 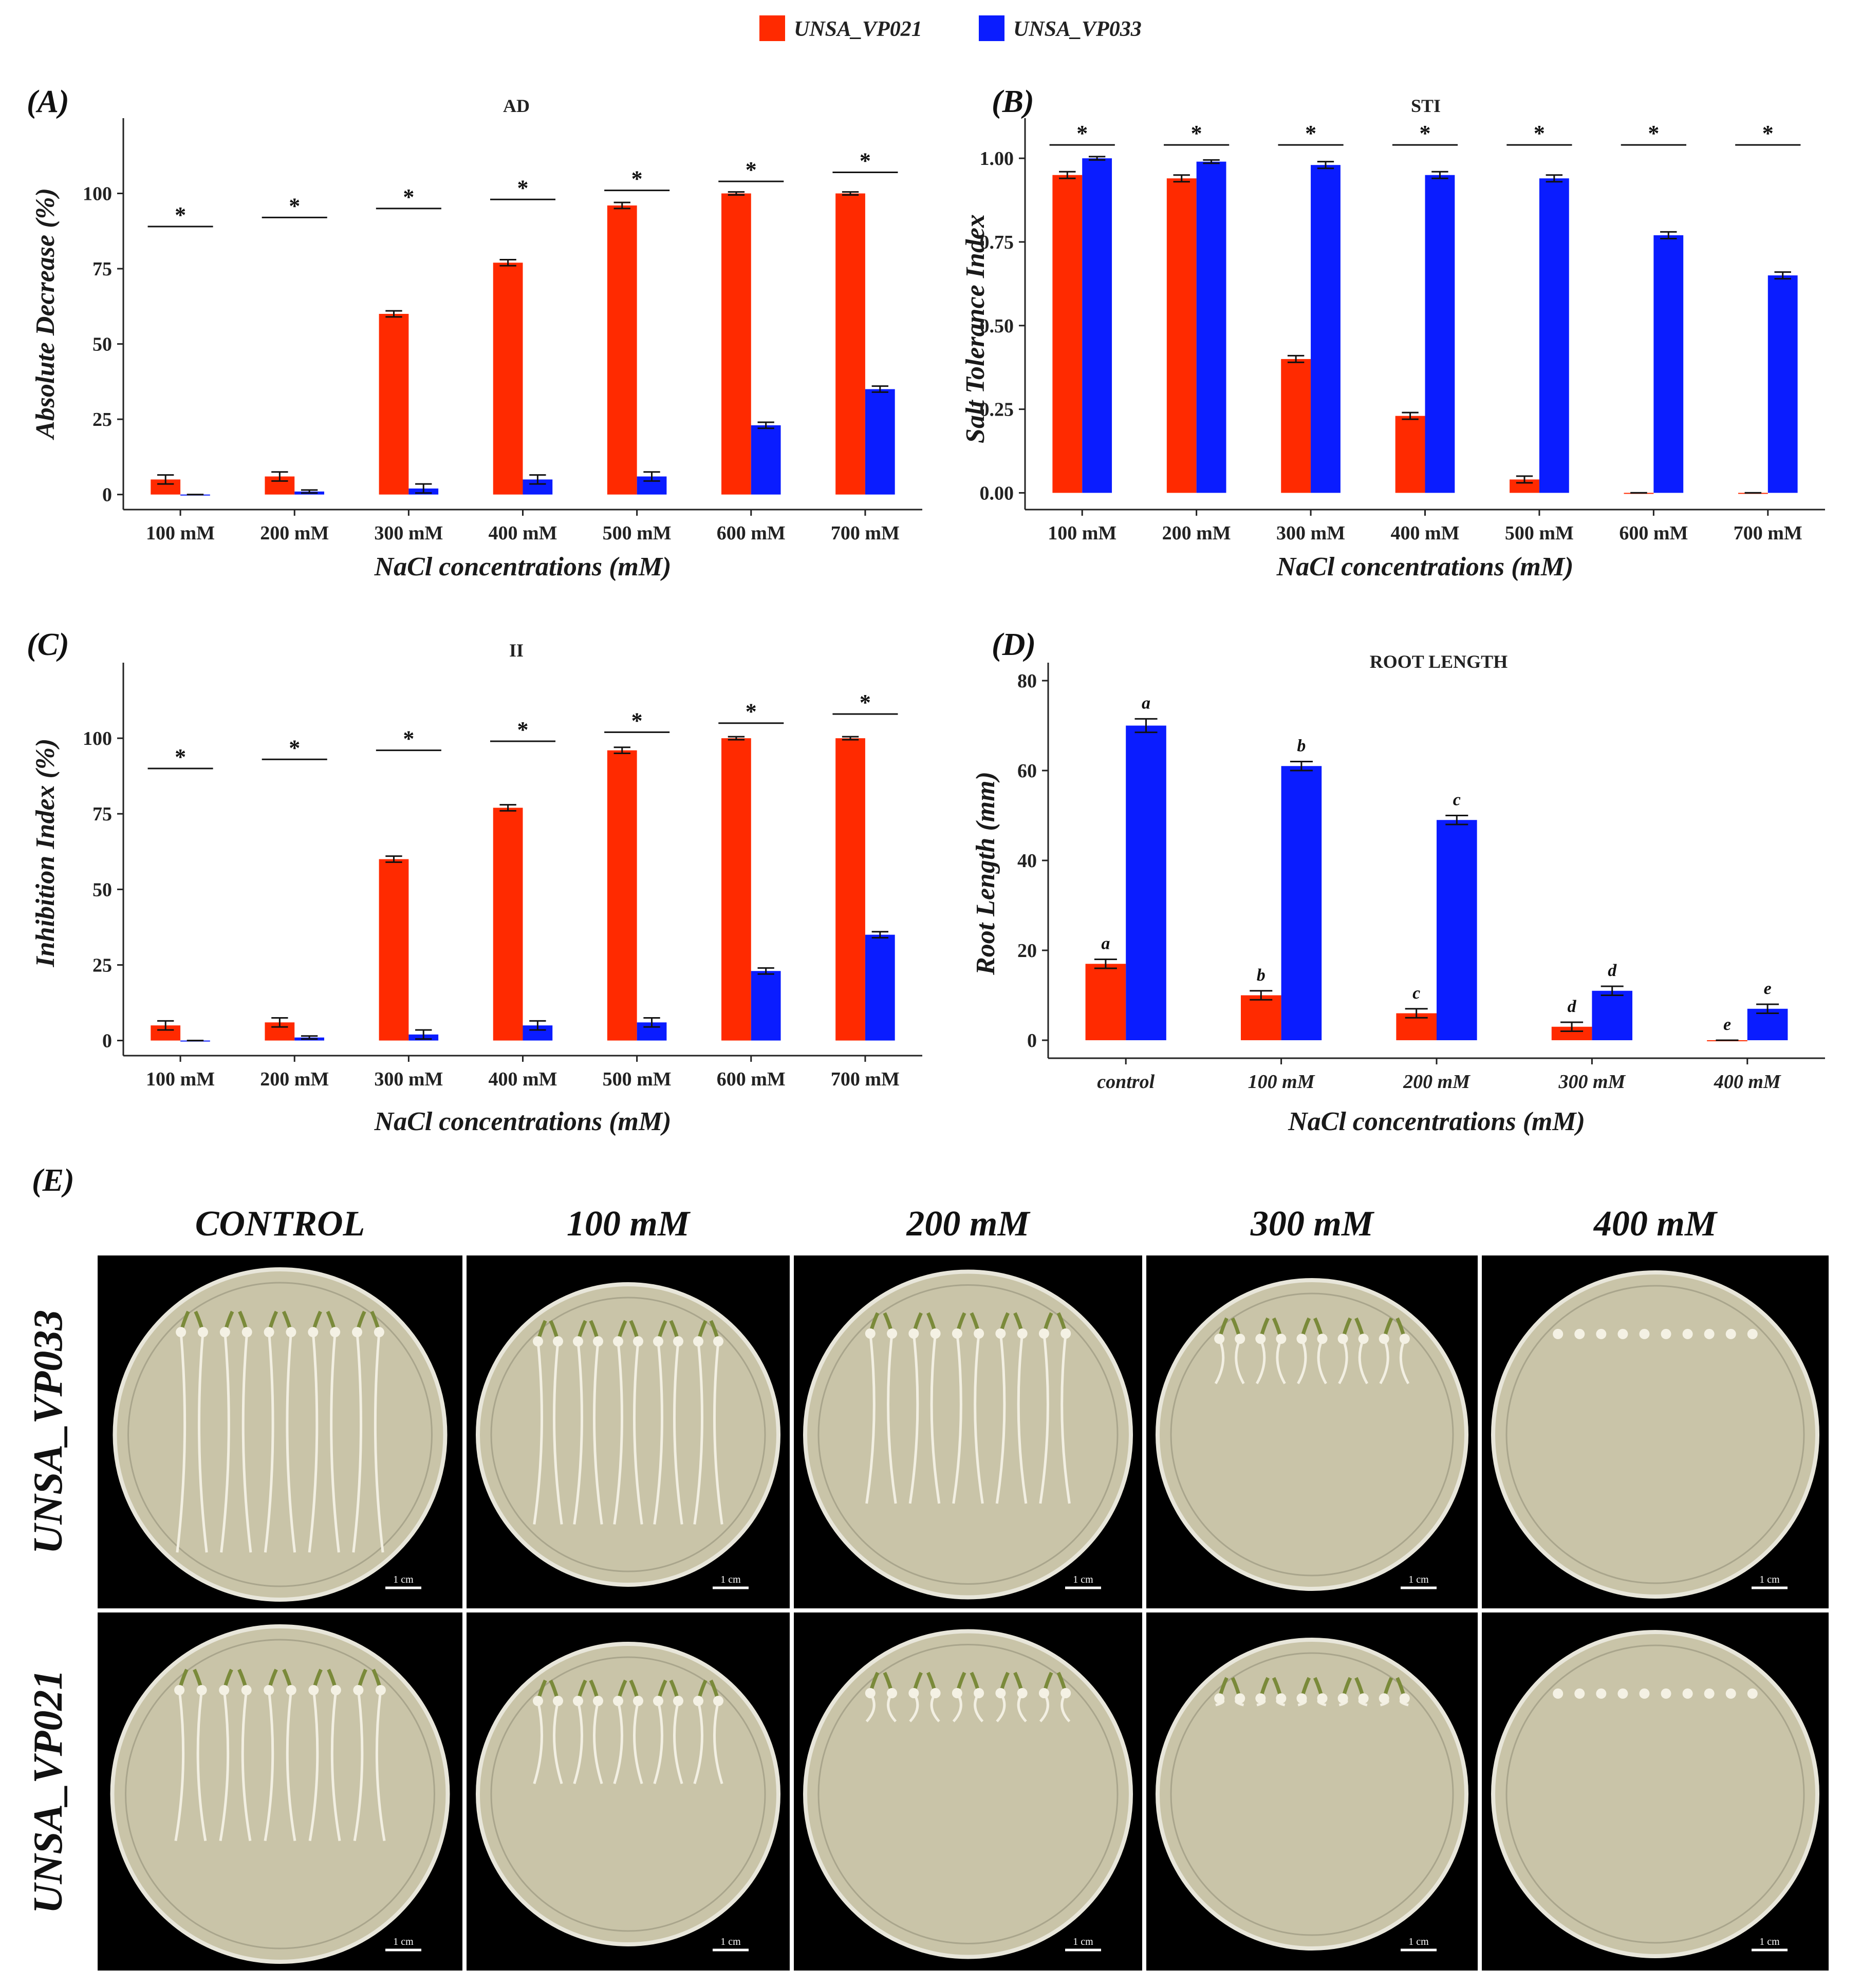 I want to click on x-tick-label: 200 mM, so click(x=1196, y=533).